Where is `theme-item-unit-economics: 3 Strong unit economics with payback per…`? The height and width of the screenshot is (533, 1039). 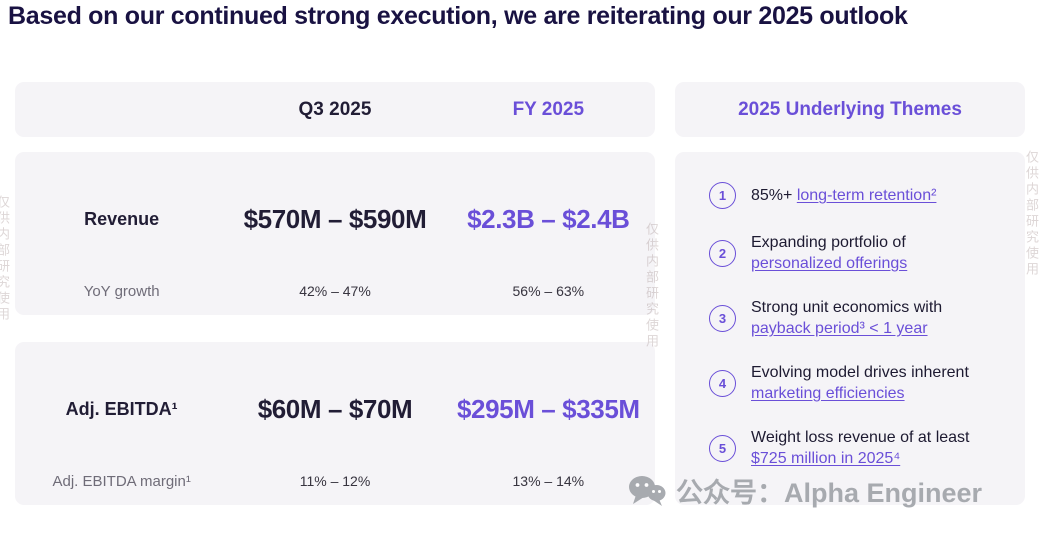
theme-item-unit-economics: 3 Strong unit economics with payback per… is located at coordinates (867, 318).